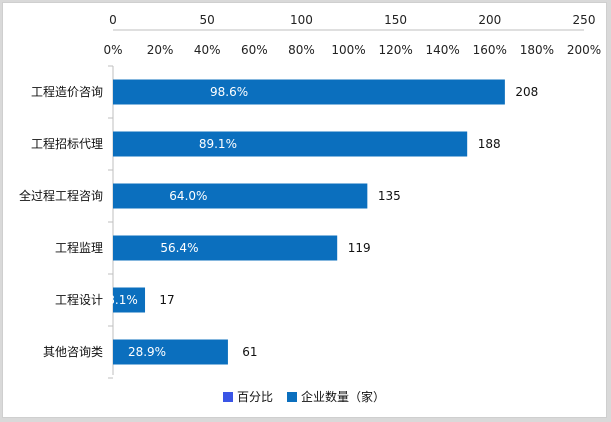 This screenshot has width=611, height=422. What do you see at coordinates (526, 92) in the screenshot?
I see `bar-count-label: 208` at bounding box center [526, 92].